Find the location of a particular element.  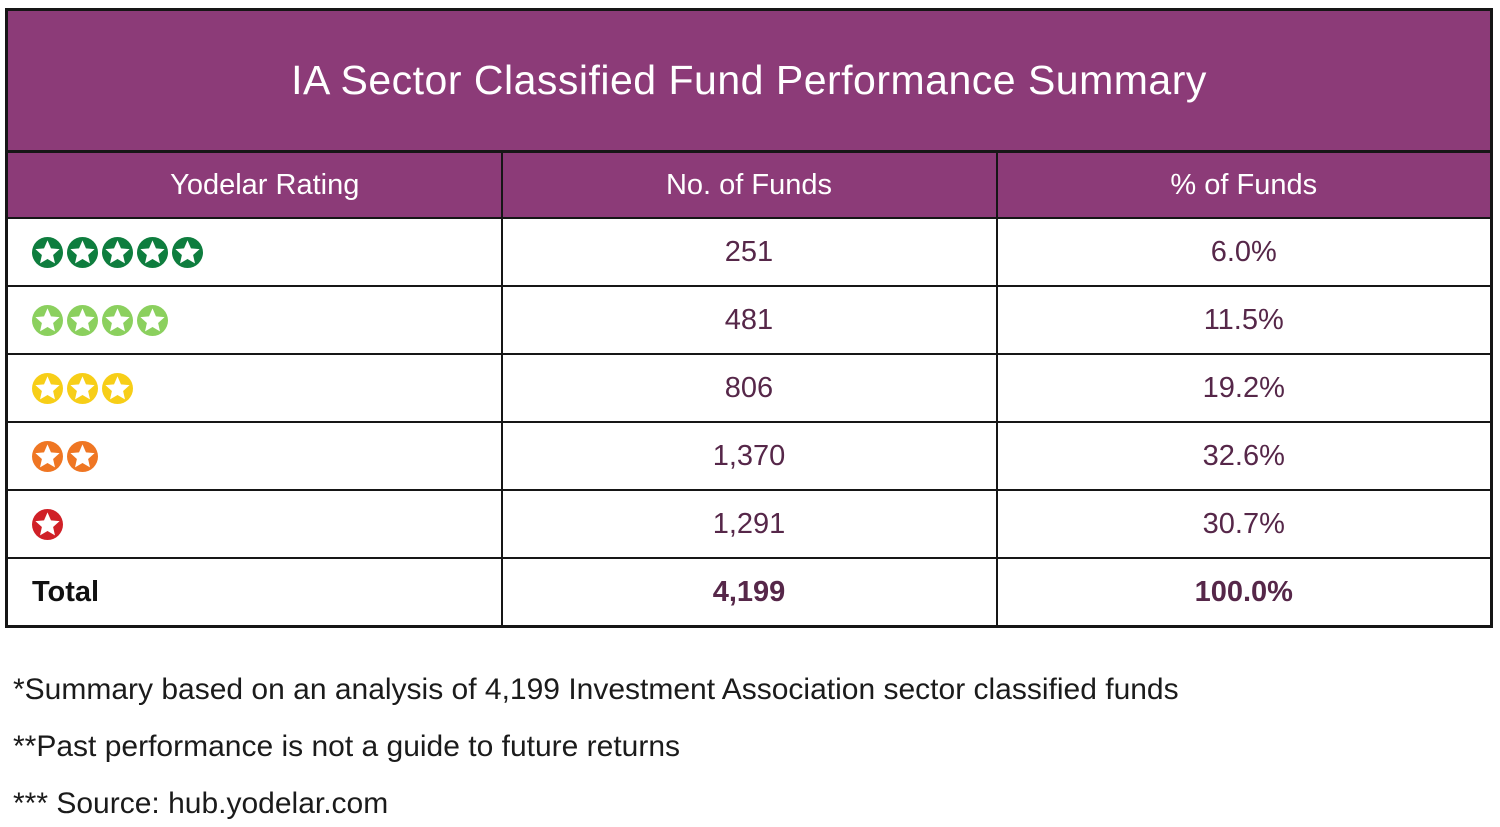

total-row: Total 4,199 100.0% is located at coordinates (749, 592).